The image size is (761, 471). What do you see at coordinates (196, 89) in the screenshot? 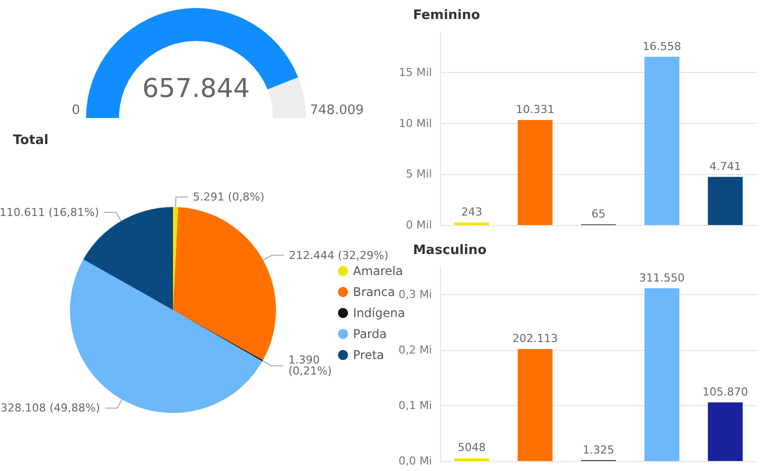
I see `data-label: 657.844` at bounding box center [196, 89].